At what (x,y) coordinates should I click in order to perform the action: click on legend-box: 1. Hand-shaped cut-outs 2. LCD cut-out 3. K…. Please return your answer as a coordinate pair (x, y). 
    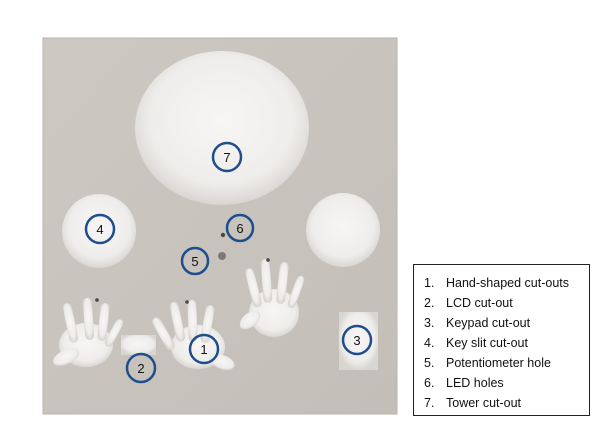
    Looking at the image, I should click on (501, 340).